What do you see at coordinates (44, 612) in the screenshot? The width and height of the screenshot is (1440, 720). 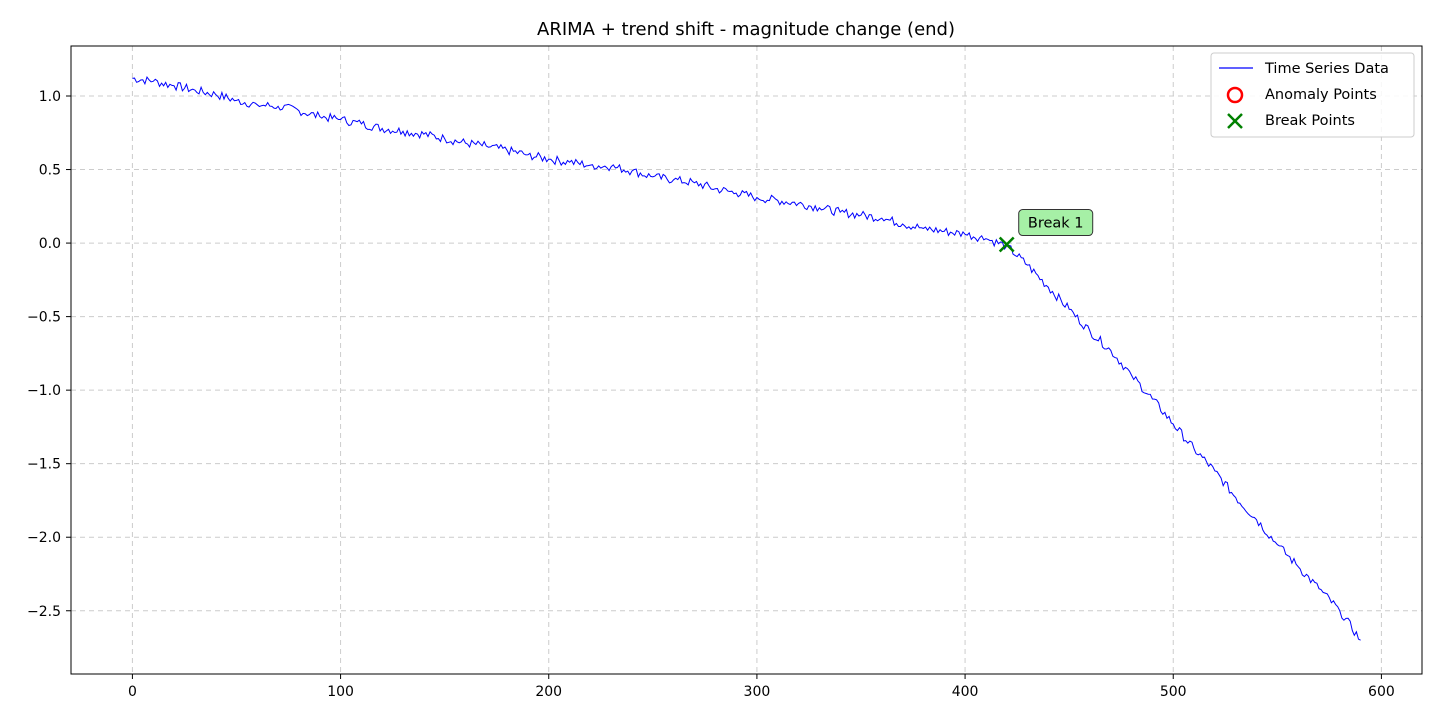 I see `y-tick-label: −2.5` at bounding box center [44, 612].